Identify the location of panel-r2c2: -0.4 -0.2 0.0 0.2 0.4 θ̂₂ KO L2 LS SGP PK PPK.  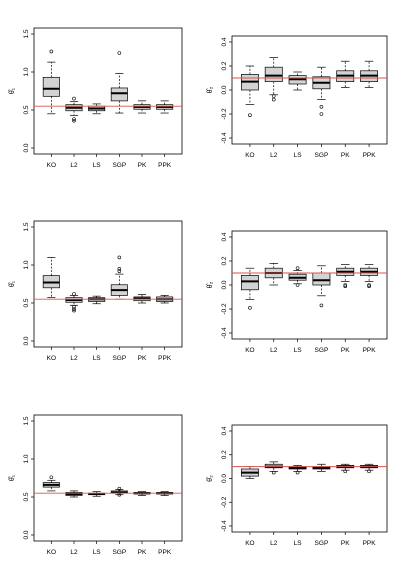
(297, 292).